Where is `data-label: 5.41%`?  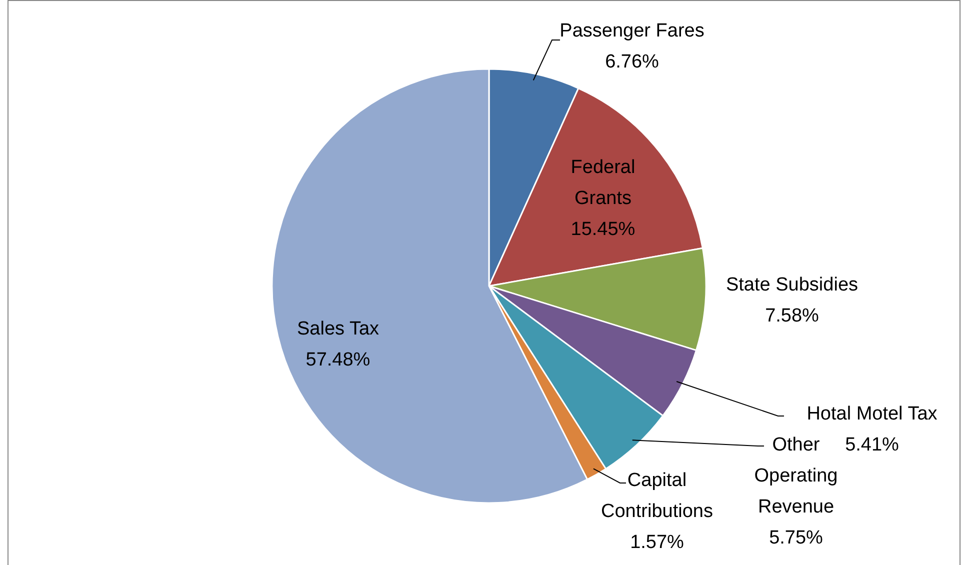 data-label: 5.41% is located at coordinates (872, 445).